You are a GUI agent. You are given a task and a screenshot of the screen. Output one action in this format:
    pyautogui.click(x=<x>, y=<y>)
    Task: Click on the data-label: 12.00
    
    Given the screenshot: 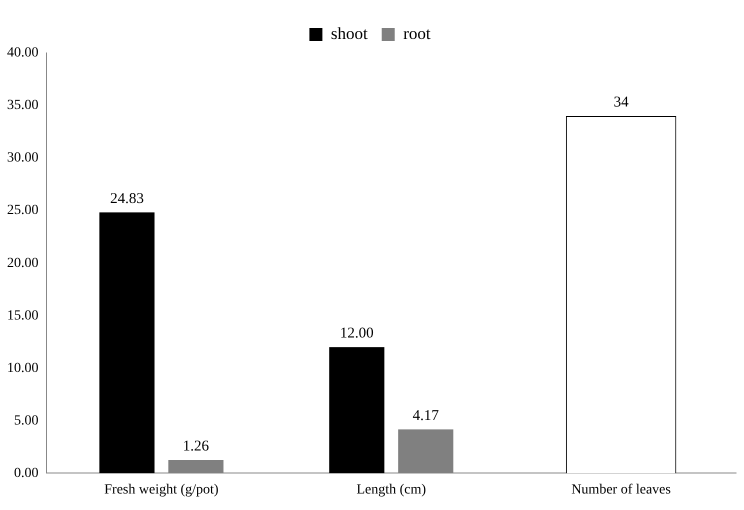 What is the action you would take?
    pyautogui.click(x=357, y=334)
    